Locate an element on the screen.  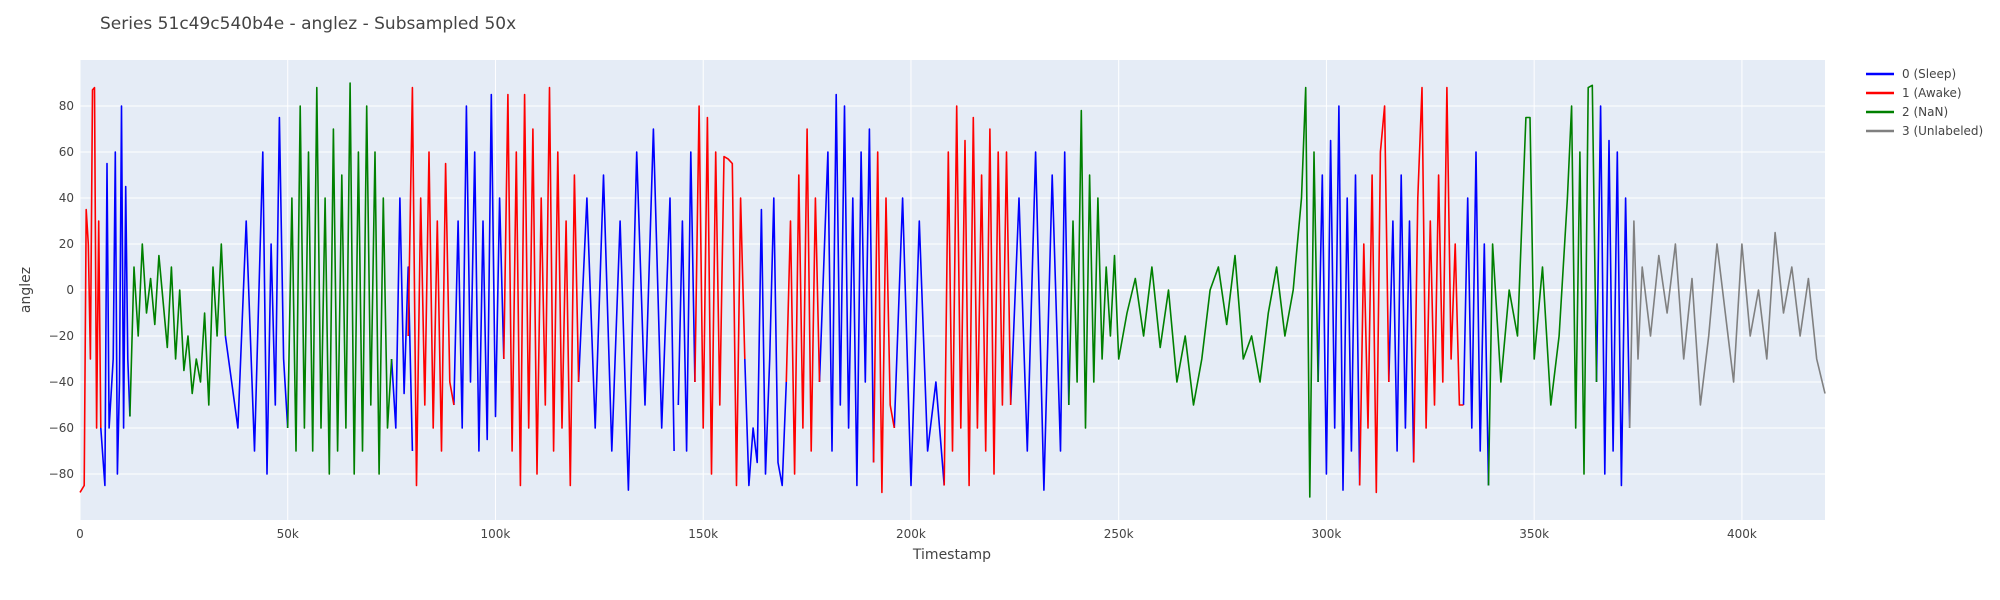
x-tick-label: 300k is located at coordinates (1326, 534).